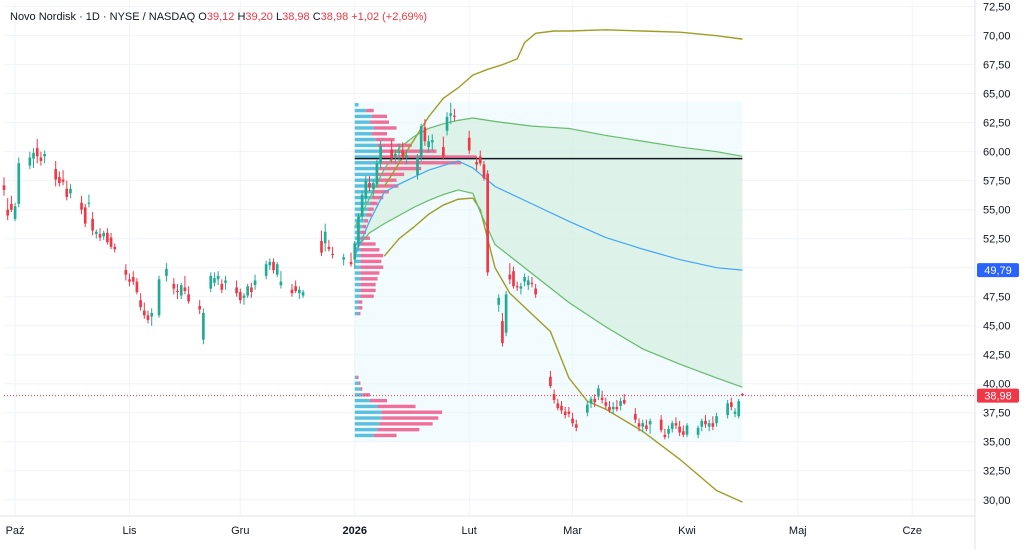 The image size is (1024, 550). I want to click on price-tick-label: 52,50, so click(997, 240).